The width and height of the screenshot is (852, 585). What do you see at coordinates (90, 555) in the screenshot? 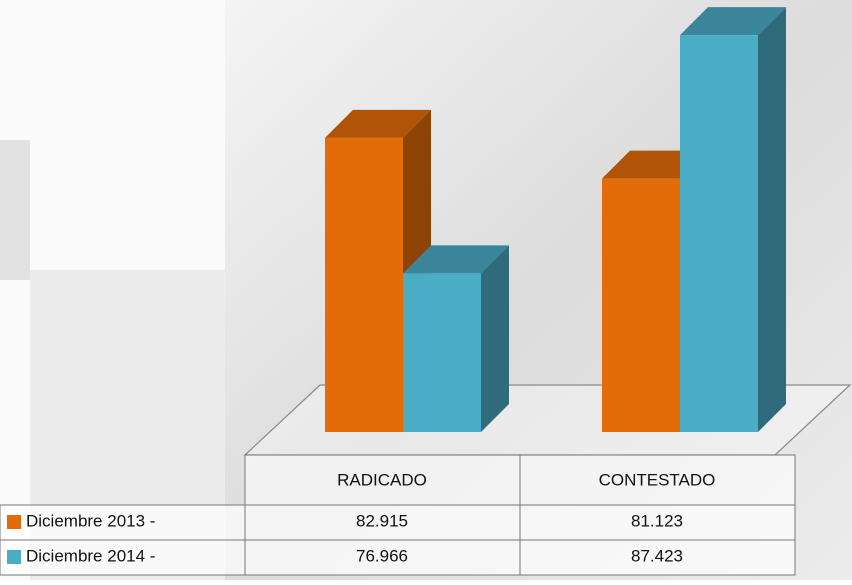
I see `legend-label: Diciembre 2014 -` at bounding box center [90, 555].